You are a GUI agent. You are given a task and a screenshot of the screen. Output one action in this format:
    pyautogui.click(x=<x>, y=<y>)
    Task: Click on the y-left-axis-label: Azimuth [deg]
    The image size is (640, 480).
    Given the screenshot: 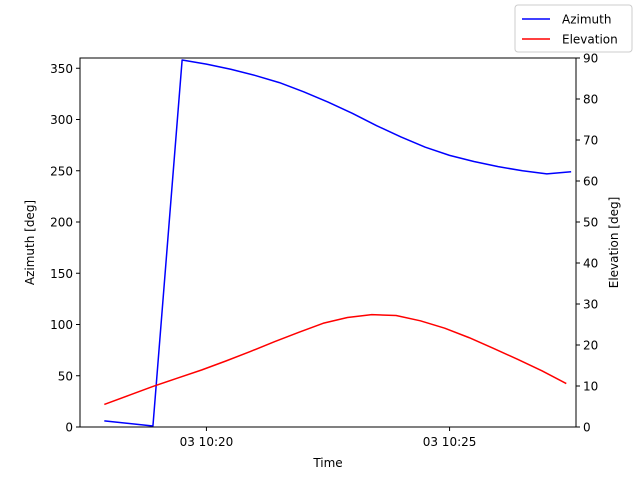 What is the action you would take?
    pyautogui.click(x=30, y=242)
    